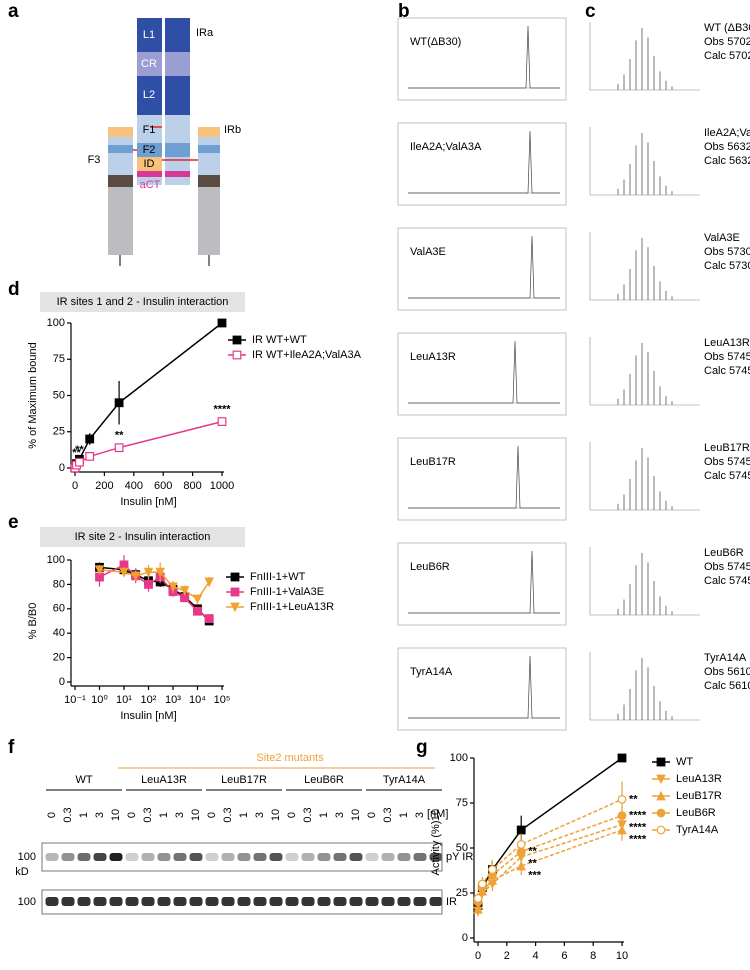 The image size is (750, 970). What do you see at coordinates (727, 42) in the screenshot?
I see `observed-mass: Obs 5702.66` at bounding box center [727, 42].